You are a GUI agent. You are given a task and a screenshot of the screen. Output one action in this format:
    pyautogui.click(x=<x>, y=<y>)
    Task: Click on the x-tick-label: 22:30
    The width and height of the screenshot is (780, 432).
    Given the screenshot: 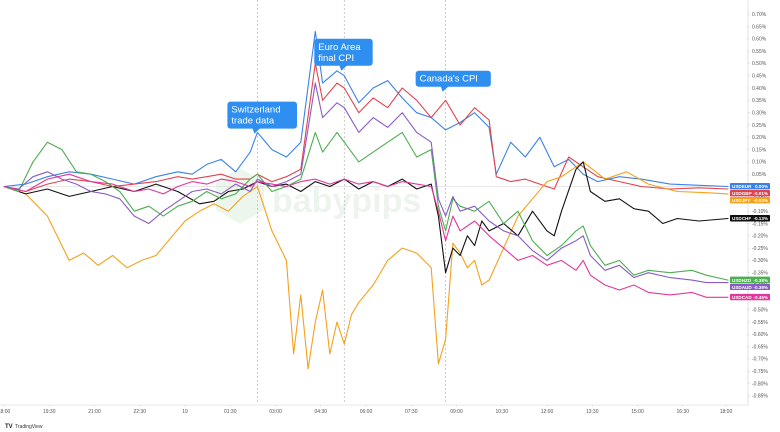 What is the action you would take?
    pyautogui.click(x=139, y=412)
    